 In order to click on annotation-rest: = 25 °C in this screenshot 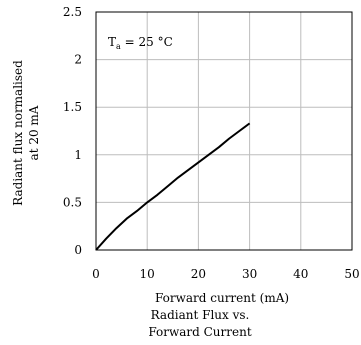, I will do `click(147, 42)`.